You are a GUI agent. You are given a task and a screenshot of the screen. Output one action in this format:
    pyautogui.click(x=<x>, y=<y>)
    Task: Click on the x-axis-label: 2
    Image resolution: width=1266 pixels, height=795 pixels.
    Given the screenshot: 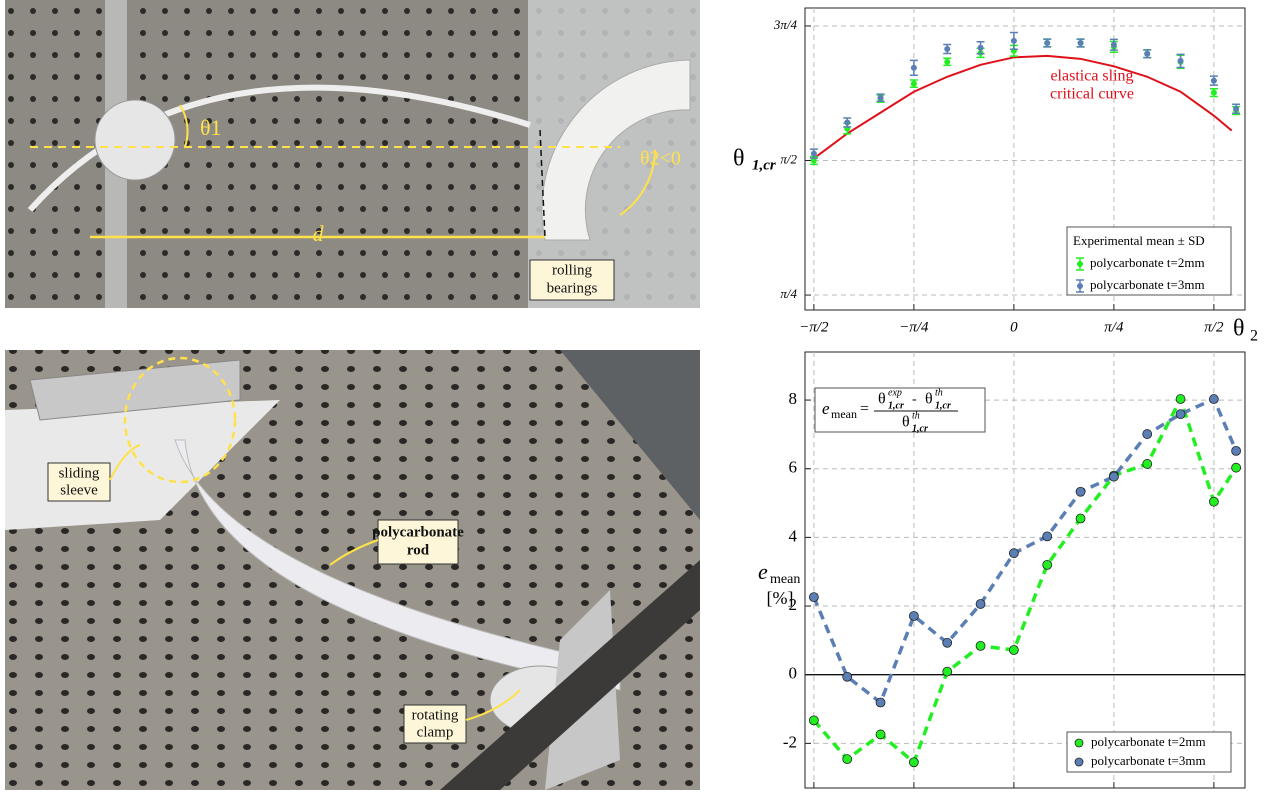 What is the action you would take?
    pyautogui.click(x=1254, y=336)
    